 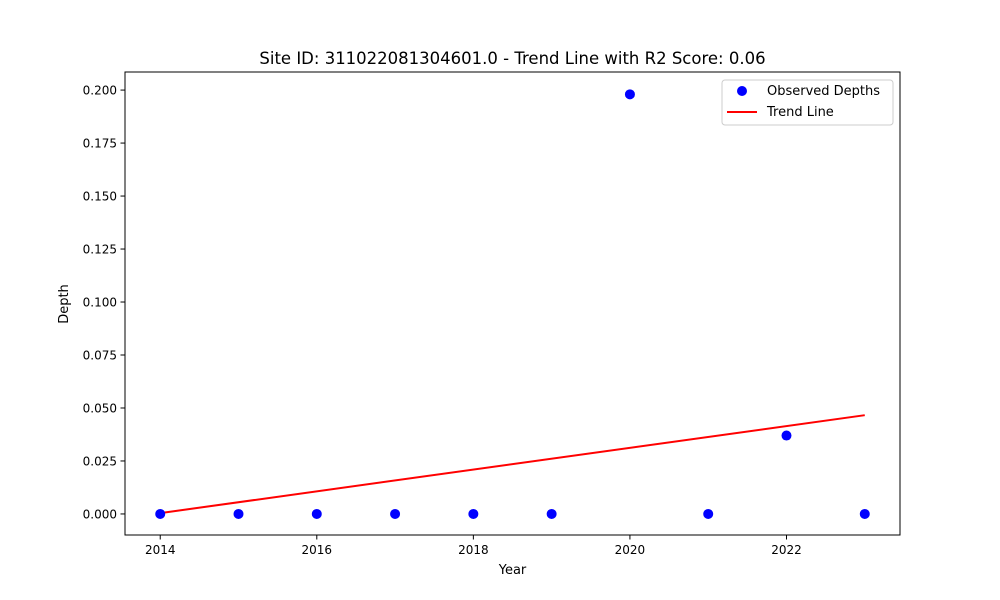 What do you see at coordinates (317, 550) in the screenshot?
I see `x-tick-label: 2016` at bounding box center [317, 550].